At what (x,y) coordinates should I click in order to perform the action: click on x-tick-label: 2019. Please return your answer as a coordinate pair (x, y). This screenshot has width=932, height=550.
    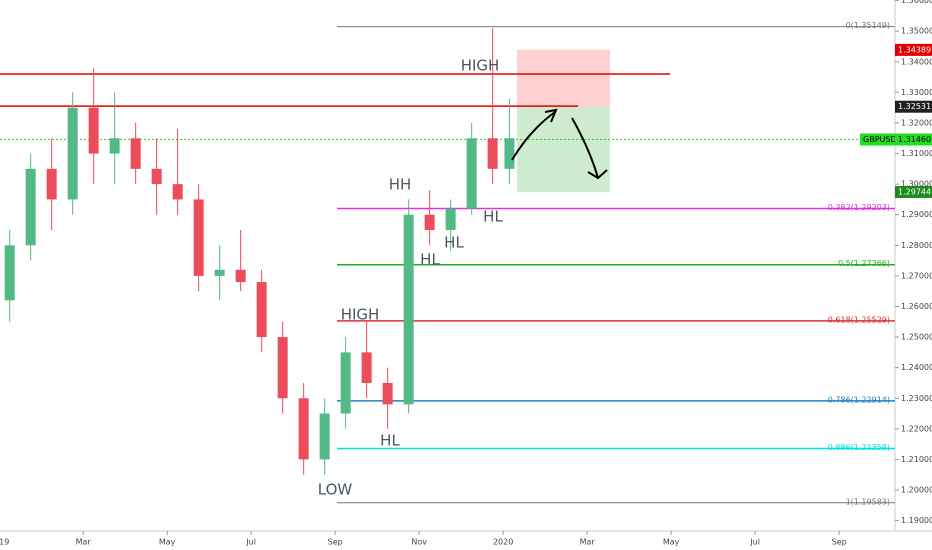
    Looking at the image, I should click on (4, 542).